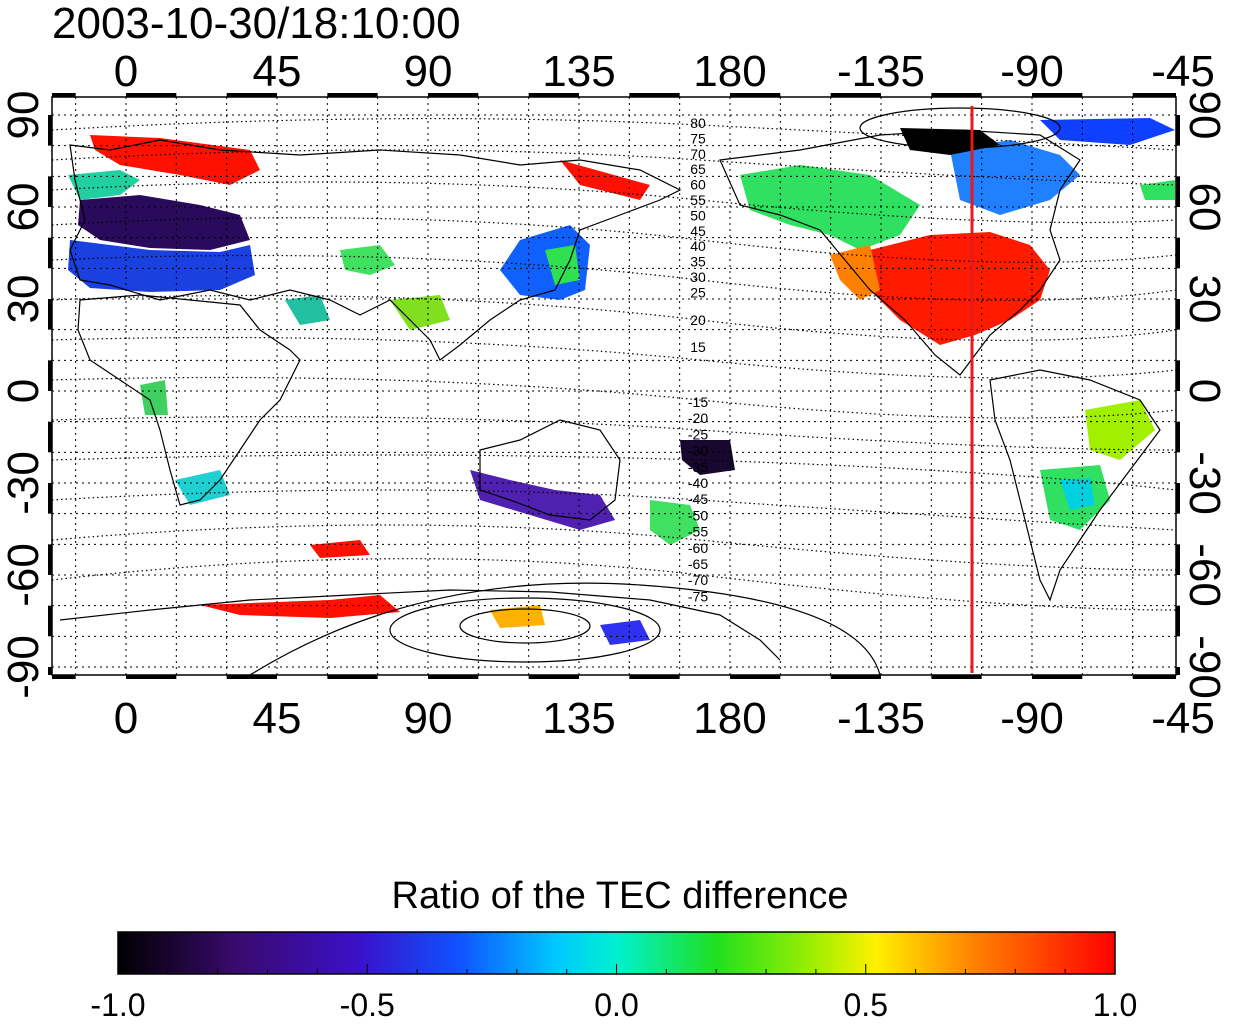 The image size is (1240, 1024). What do you see at coordinates (1015, 177) in the screenshot?
I see `data-patch-canada-blue` at bounding box center [1015, 177].